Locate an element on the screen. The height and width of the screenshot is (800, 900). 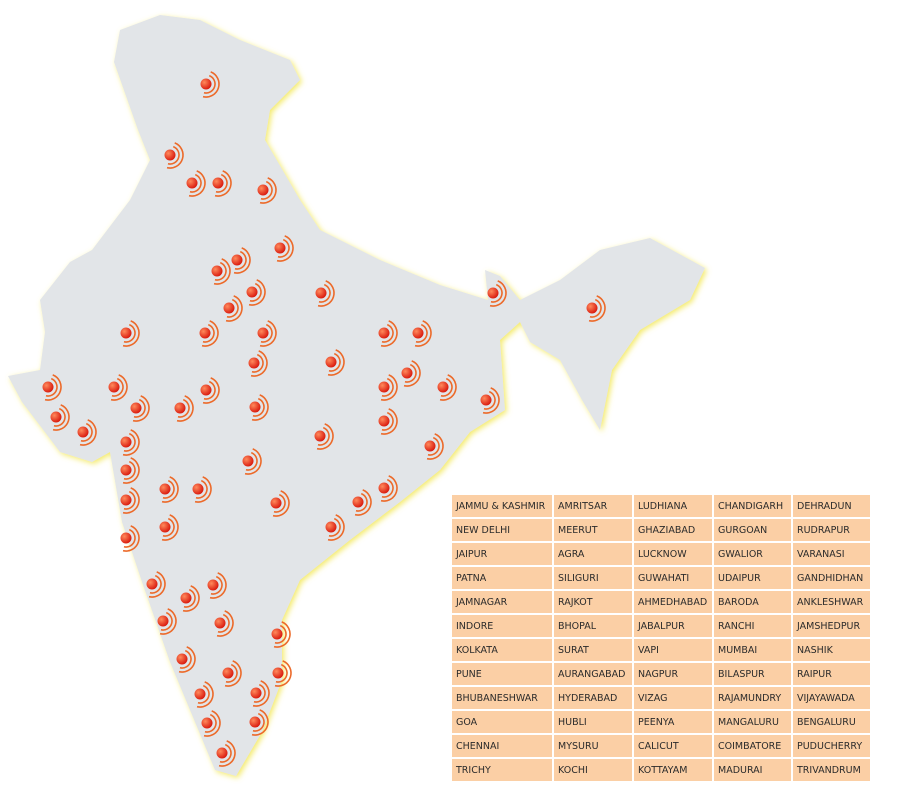
city-cell: ANKLESHWAR is located at coordinates (831, 602).